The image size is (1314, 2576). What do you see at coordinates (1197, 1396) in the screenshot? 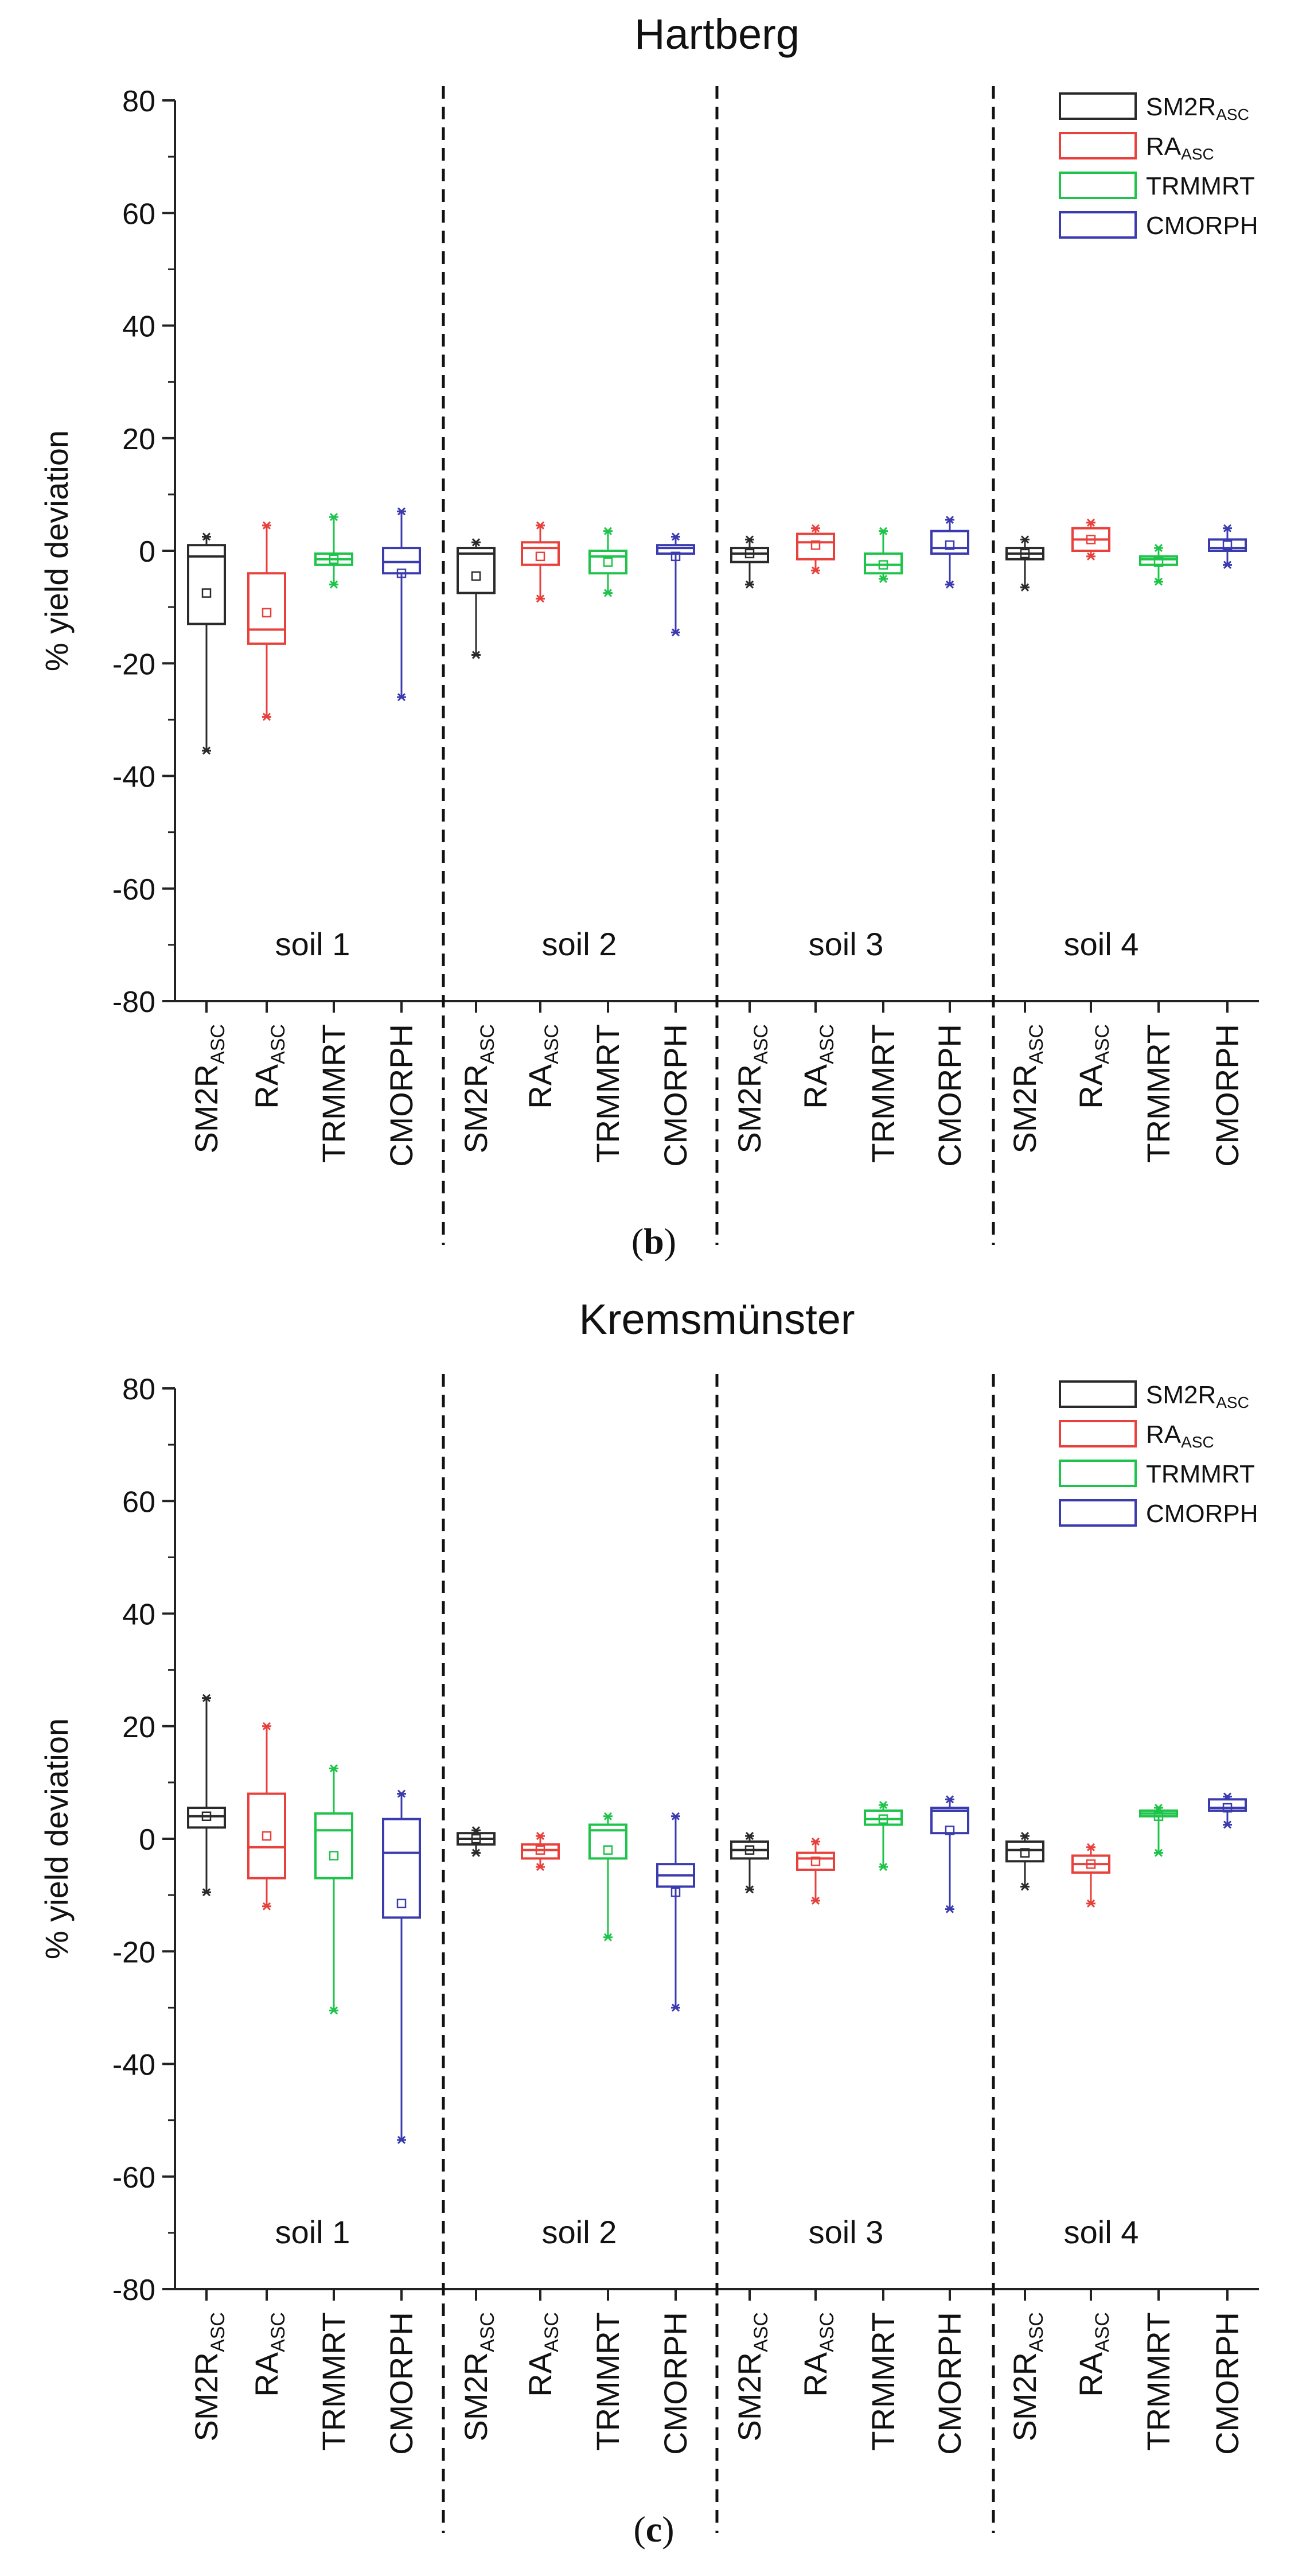
I see `legend-entry: SM2RASC` at bounding box center [1197, 1396].